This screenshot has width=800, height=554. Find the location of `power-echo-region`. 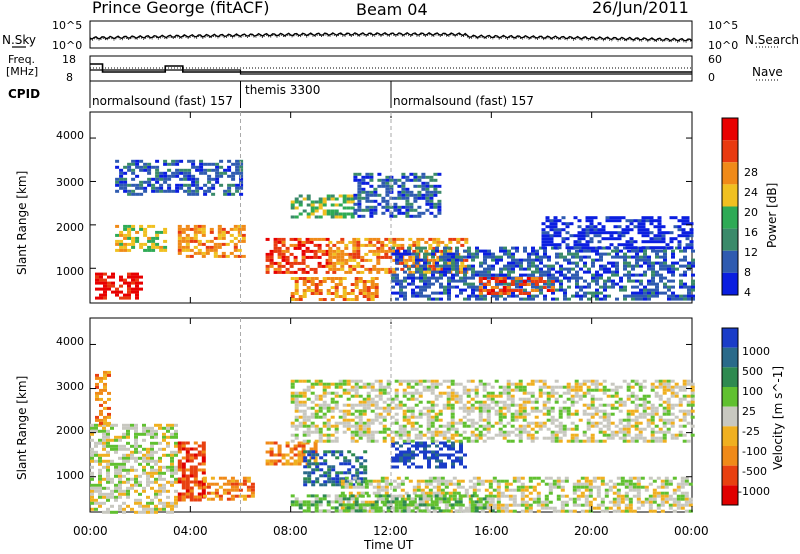

power-echo-region is located at coordinates (119, 286).